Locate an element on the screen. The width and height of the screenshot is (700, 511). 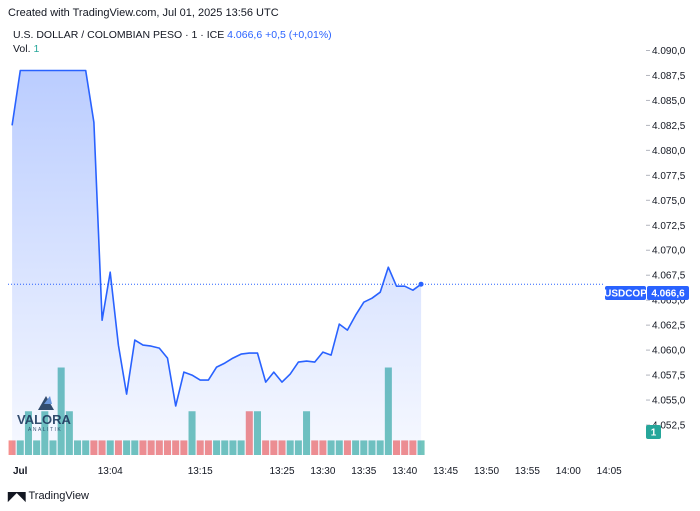
x-tick-label-9: 13:55 is located at coordinates (527, 471).